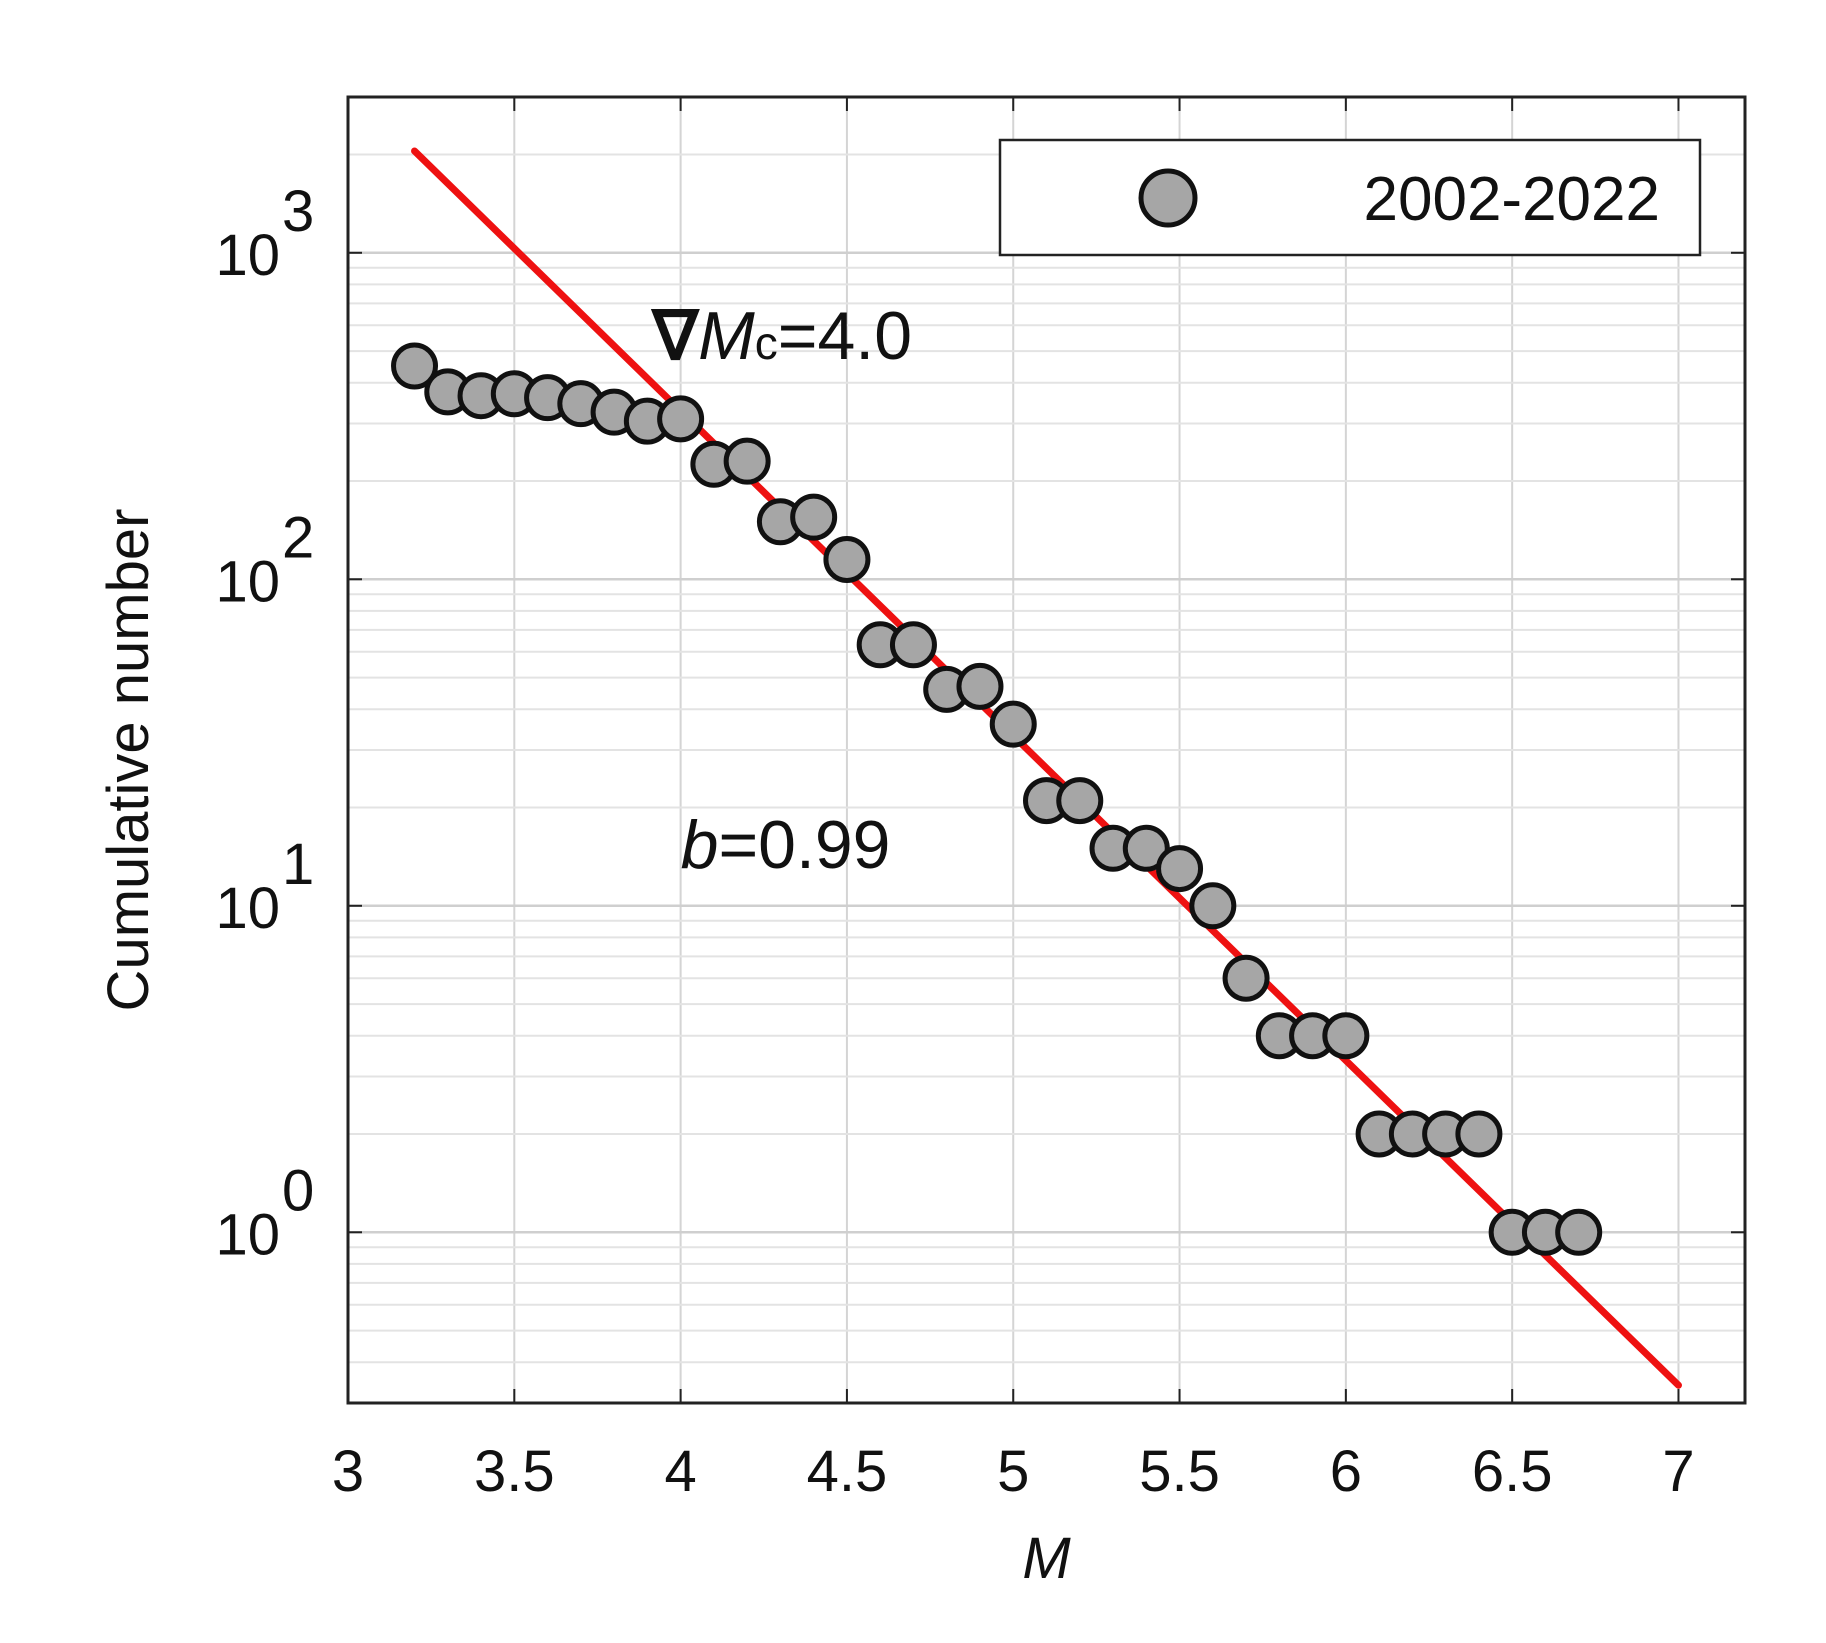 The height and width of the screenshot is (1643, 1826). I want to click on x-axis-label: M, so click(1046, 1558).